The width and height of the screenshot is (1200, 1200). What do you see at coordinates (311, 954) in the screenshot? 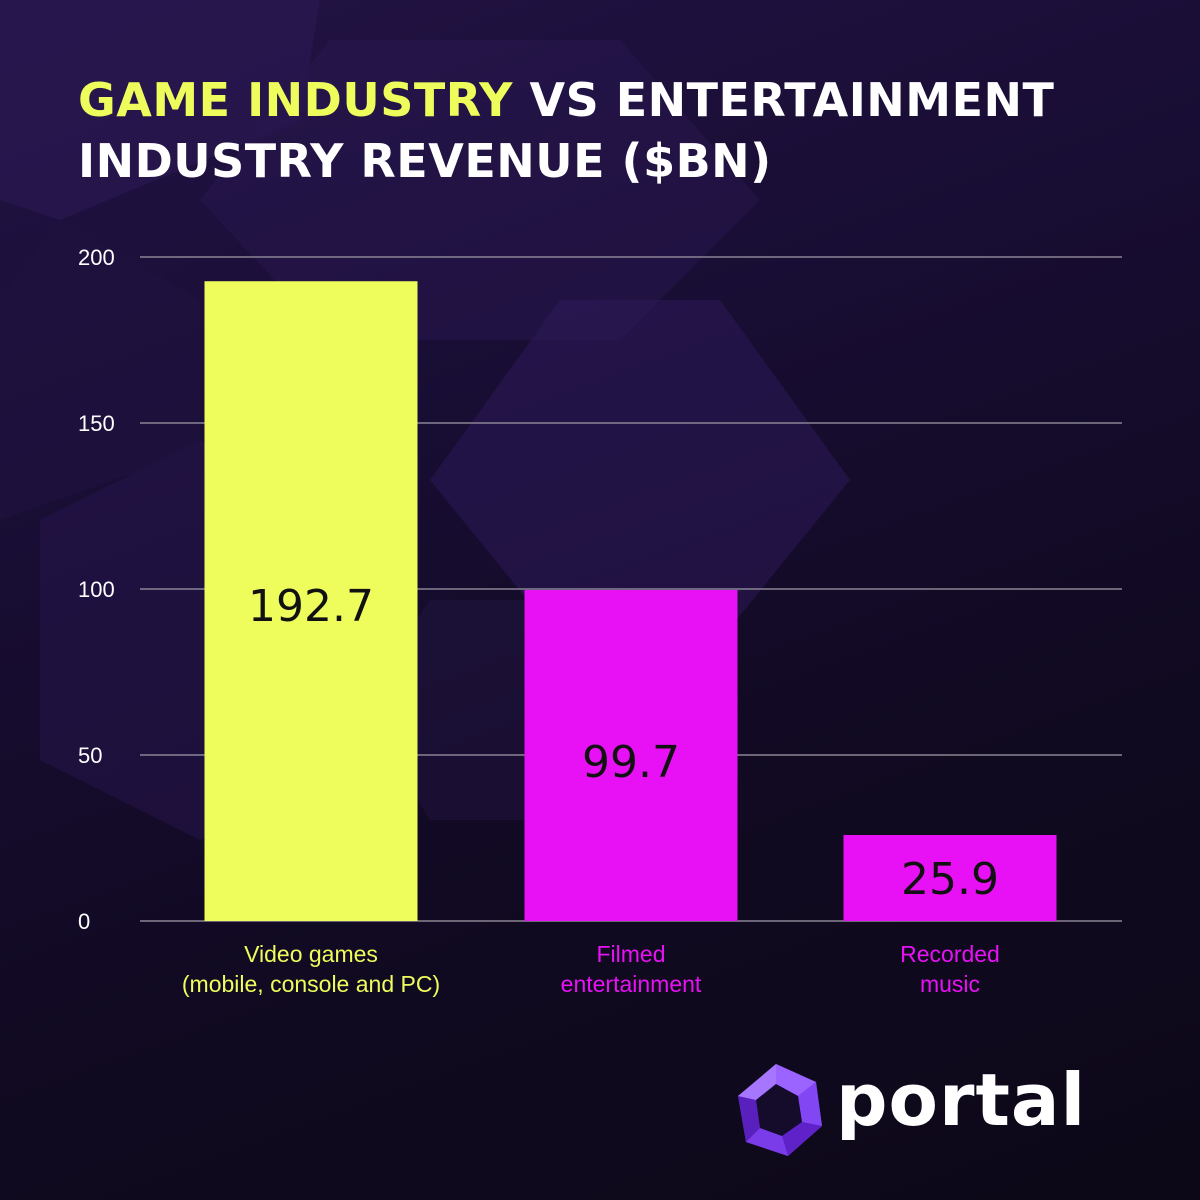
I see `category-label-0-line-0: Video games` at bounding box center [311, 954].